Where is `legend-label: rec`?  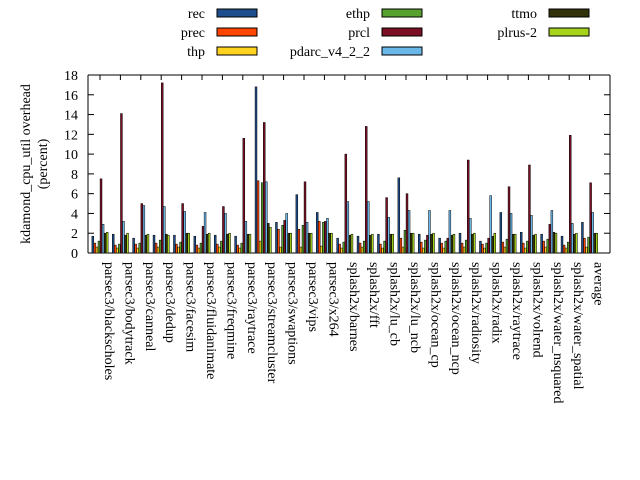
legend-label: rec is located at coordinates (196, 14).